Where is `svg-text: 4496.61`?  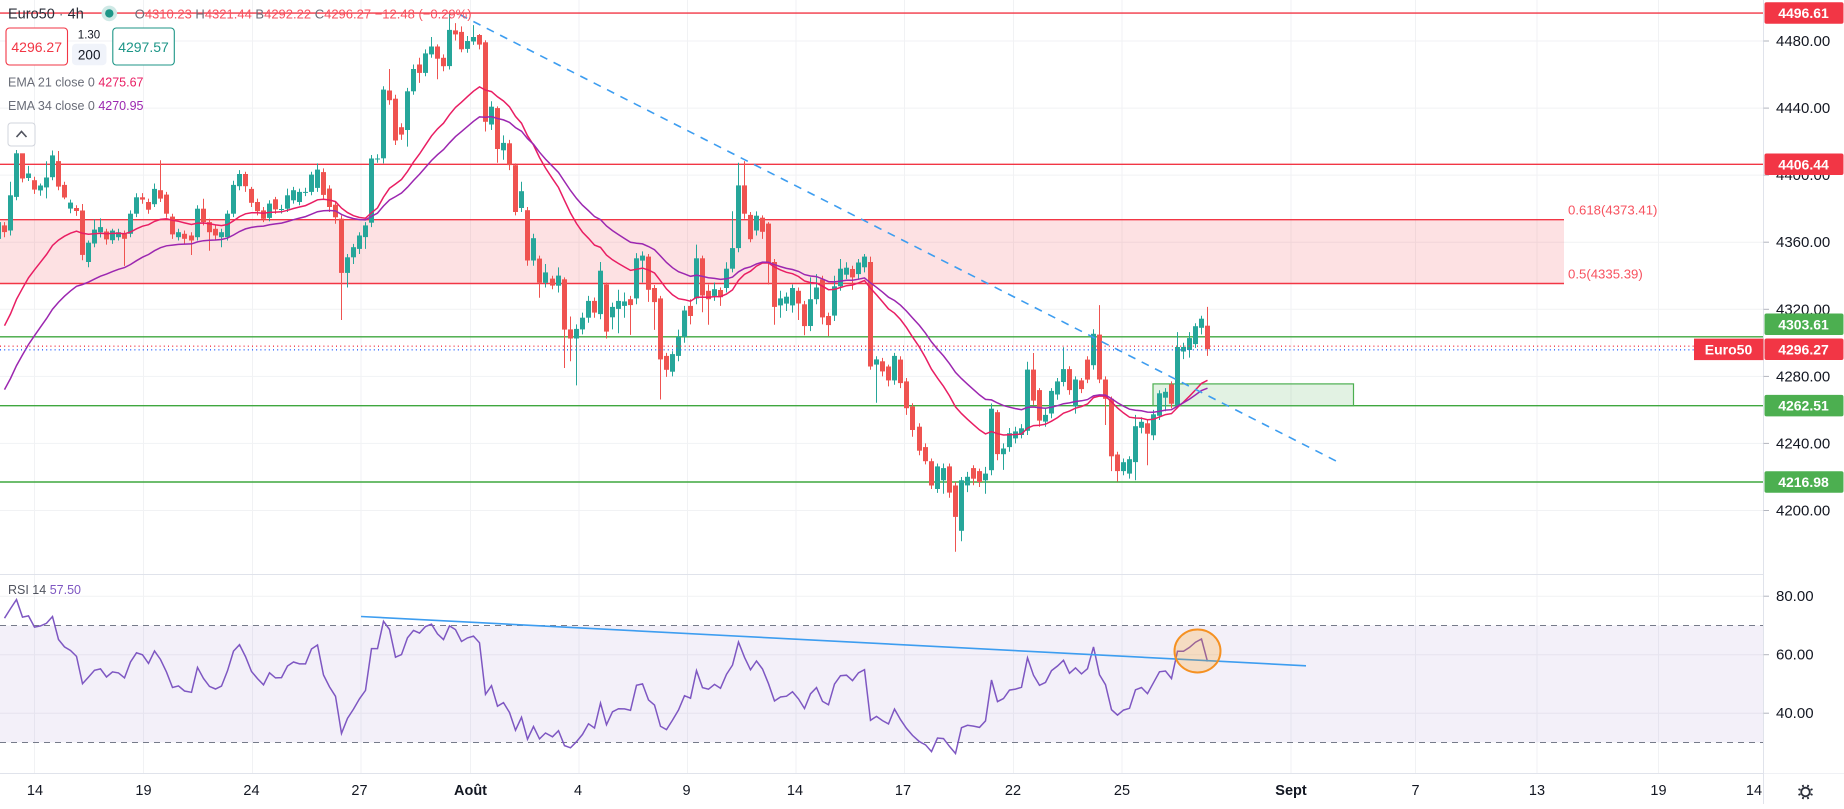 svg-text: 4496.61 is located at coordinates (1803, 13).